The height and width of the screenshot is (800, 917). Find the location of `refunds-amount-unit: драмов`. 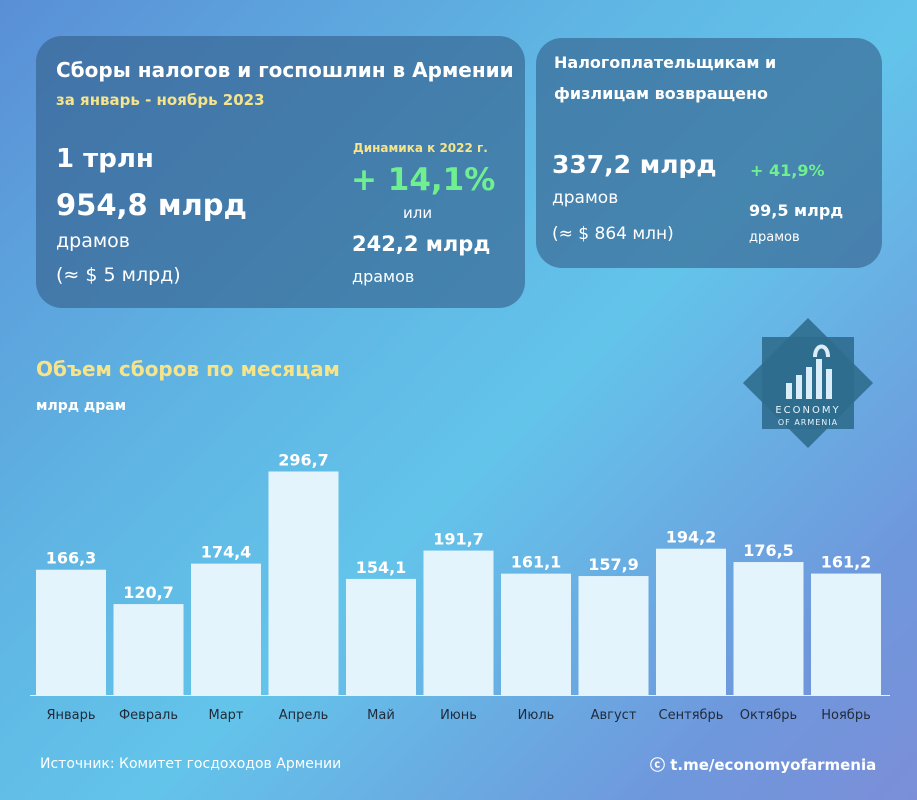

refunds-amount-unit: драмов is located at coordinates (585, 198).